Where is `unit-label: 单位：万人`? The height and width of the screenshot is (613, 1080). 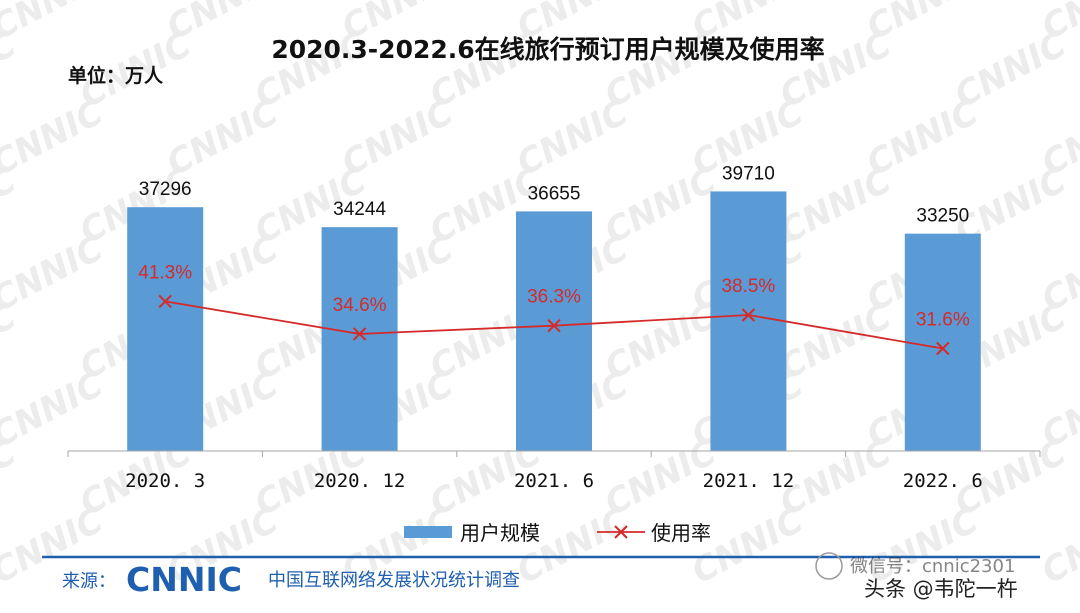 unit-label: 单位：万人 is located at coordinates (116, 75).